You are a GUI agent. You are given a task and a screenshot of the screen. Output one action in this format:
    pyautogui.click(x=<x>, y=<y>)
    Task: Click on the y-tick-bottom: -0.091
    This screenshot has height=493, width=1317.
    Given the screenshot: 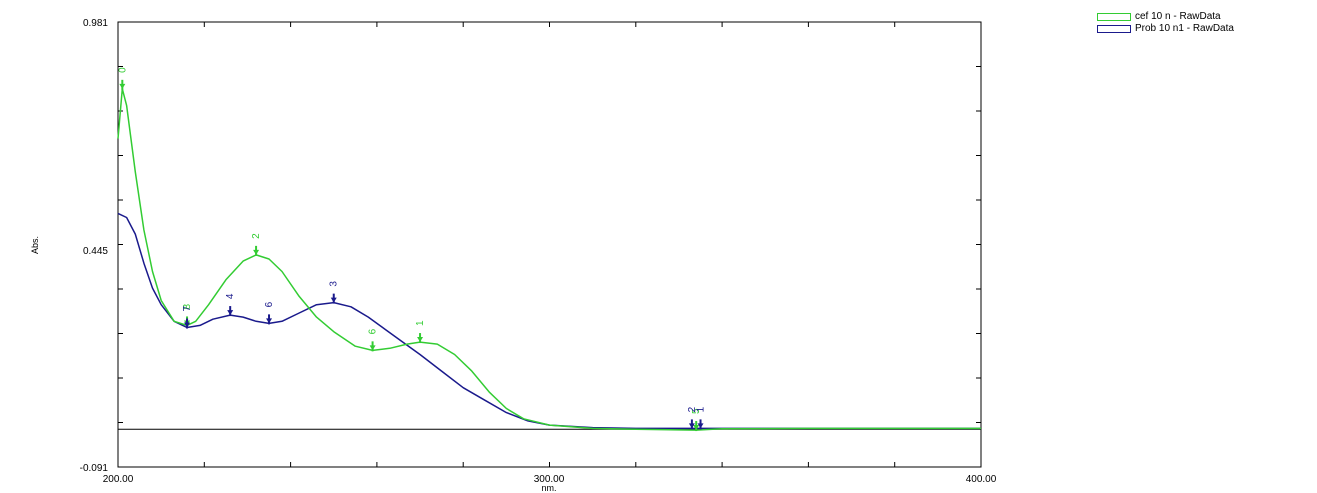 What is the action you would take?
    pyautogui.click(x=94, y=468)
    